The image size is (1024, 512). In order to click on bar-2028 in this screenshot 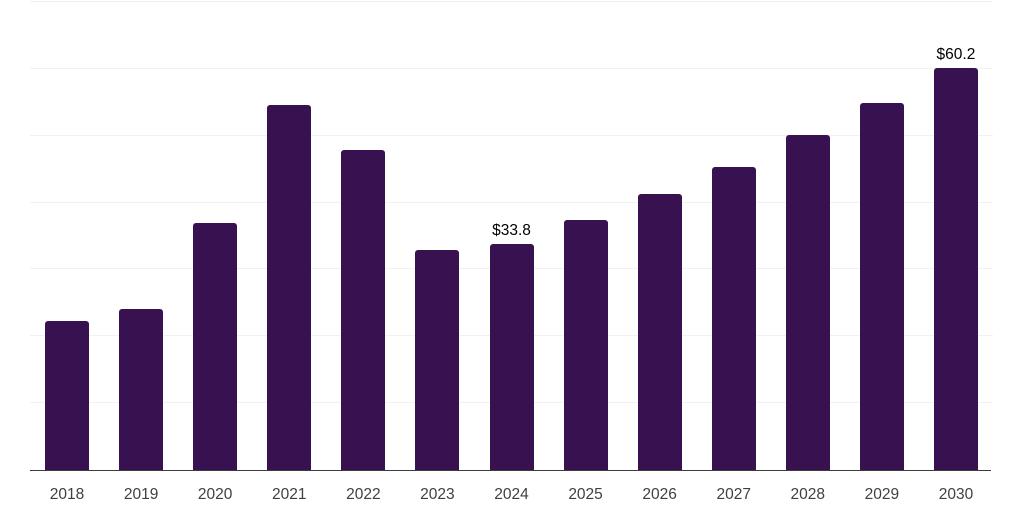, I will do `click(807, 302)`.